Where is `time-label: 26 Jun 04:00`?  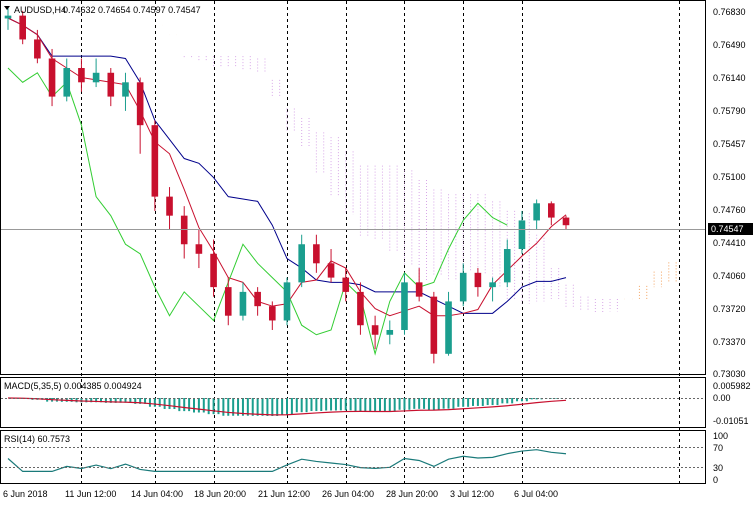
time-label: 26 Jun 04:00 is located at coordinates (348, 494).